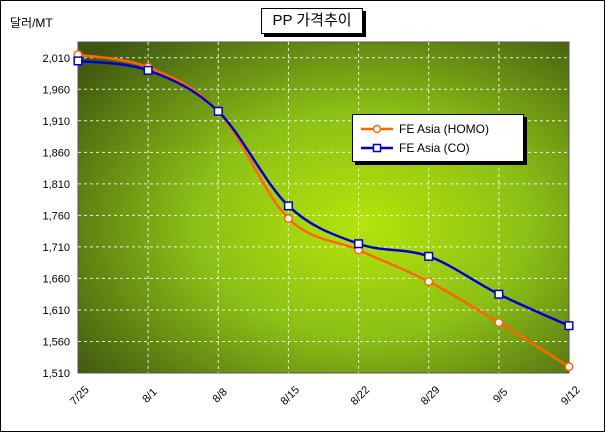  What do you see at coordinates (377, 148) in the screenshot?
I see `legend-swatch-co` at bounding box center [377, 148].